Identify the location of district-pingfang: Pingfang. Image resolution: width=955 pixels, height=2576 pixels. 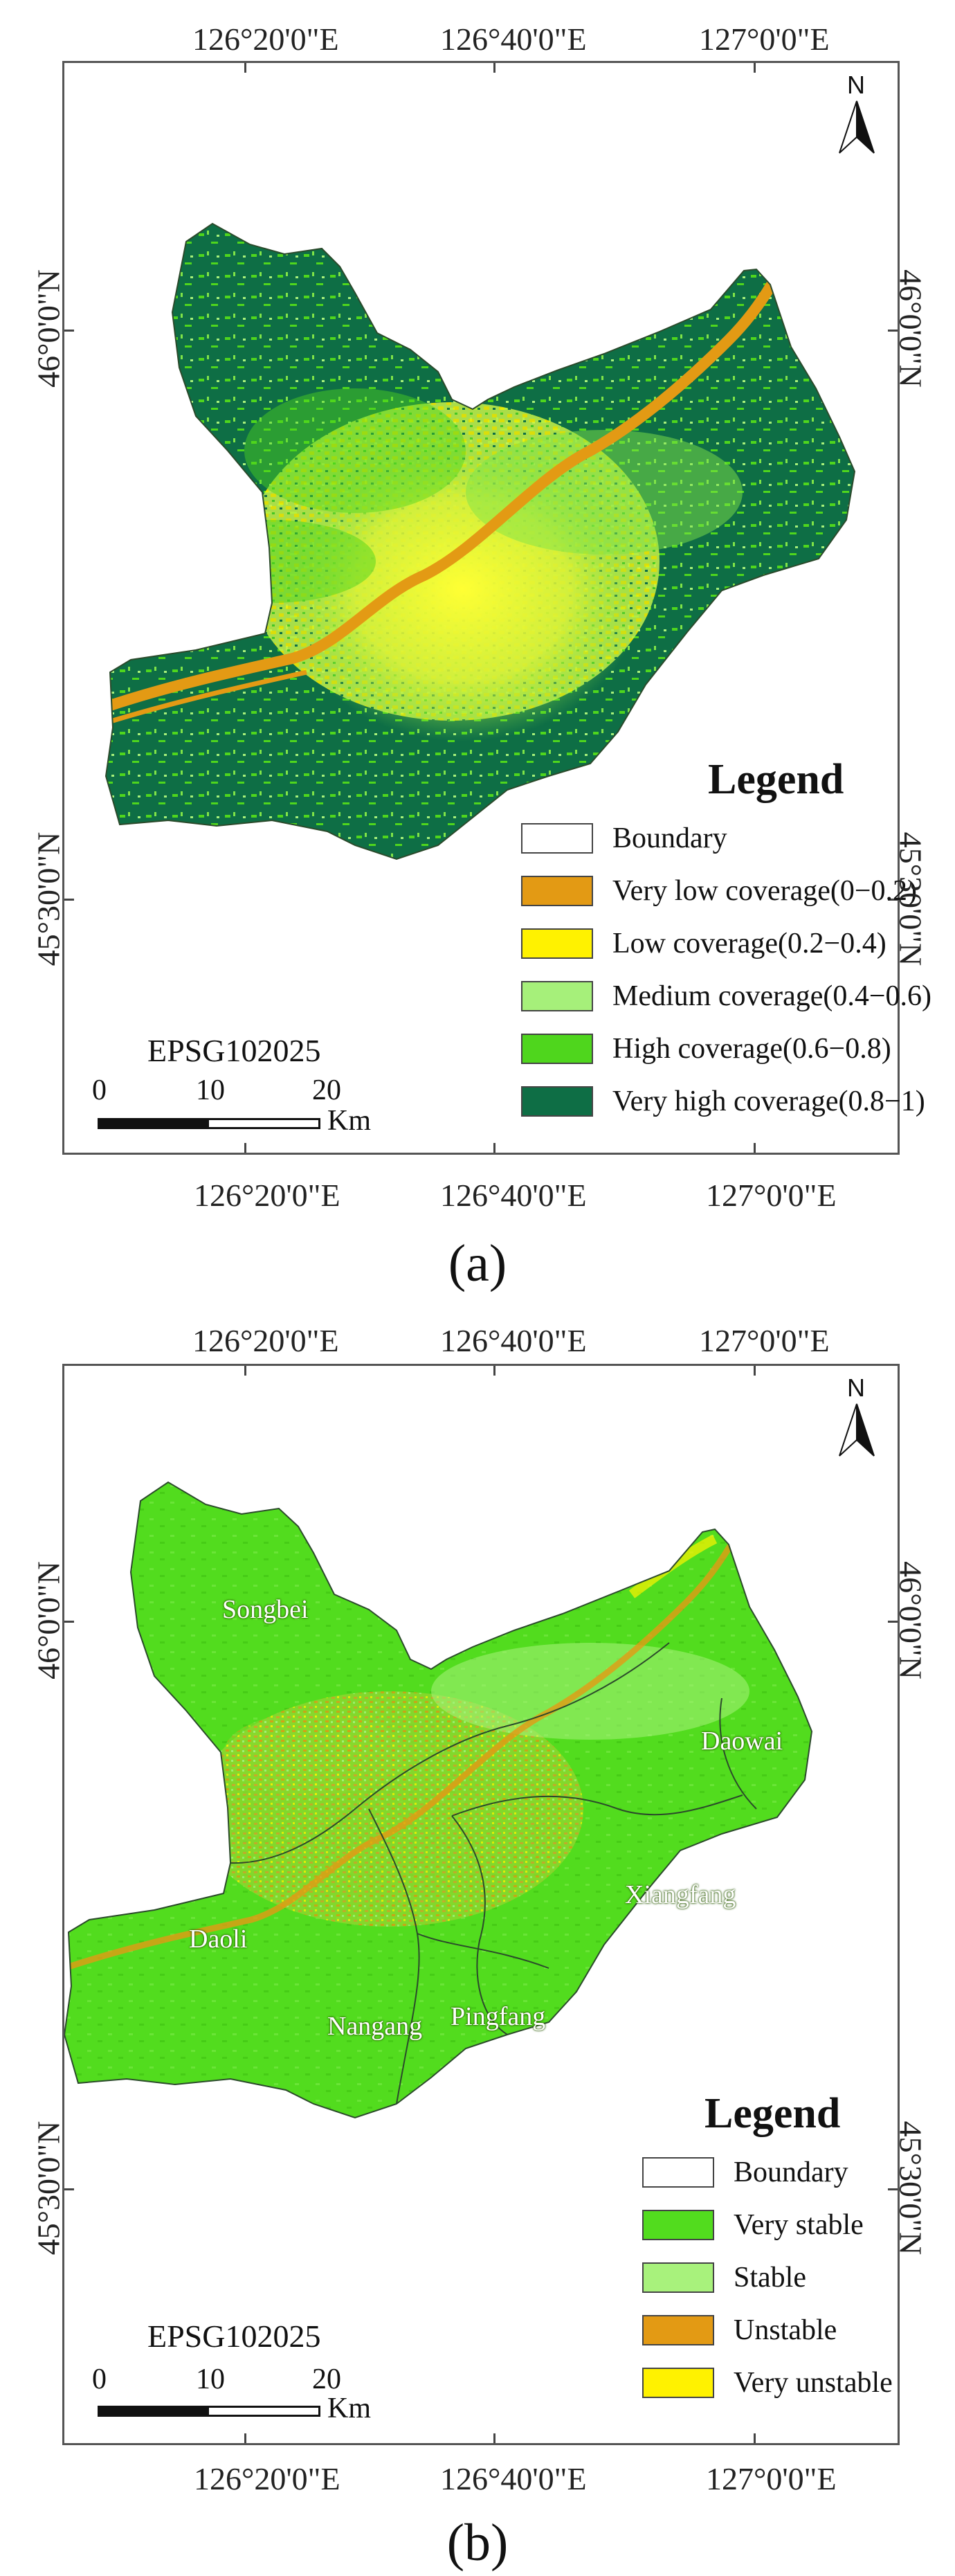
(498, 2017).